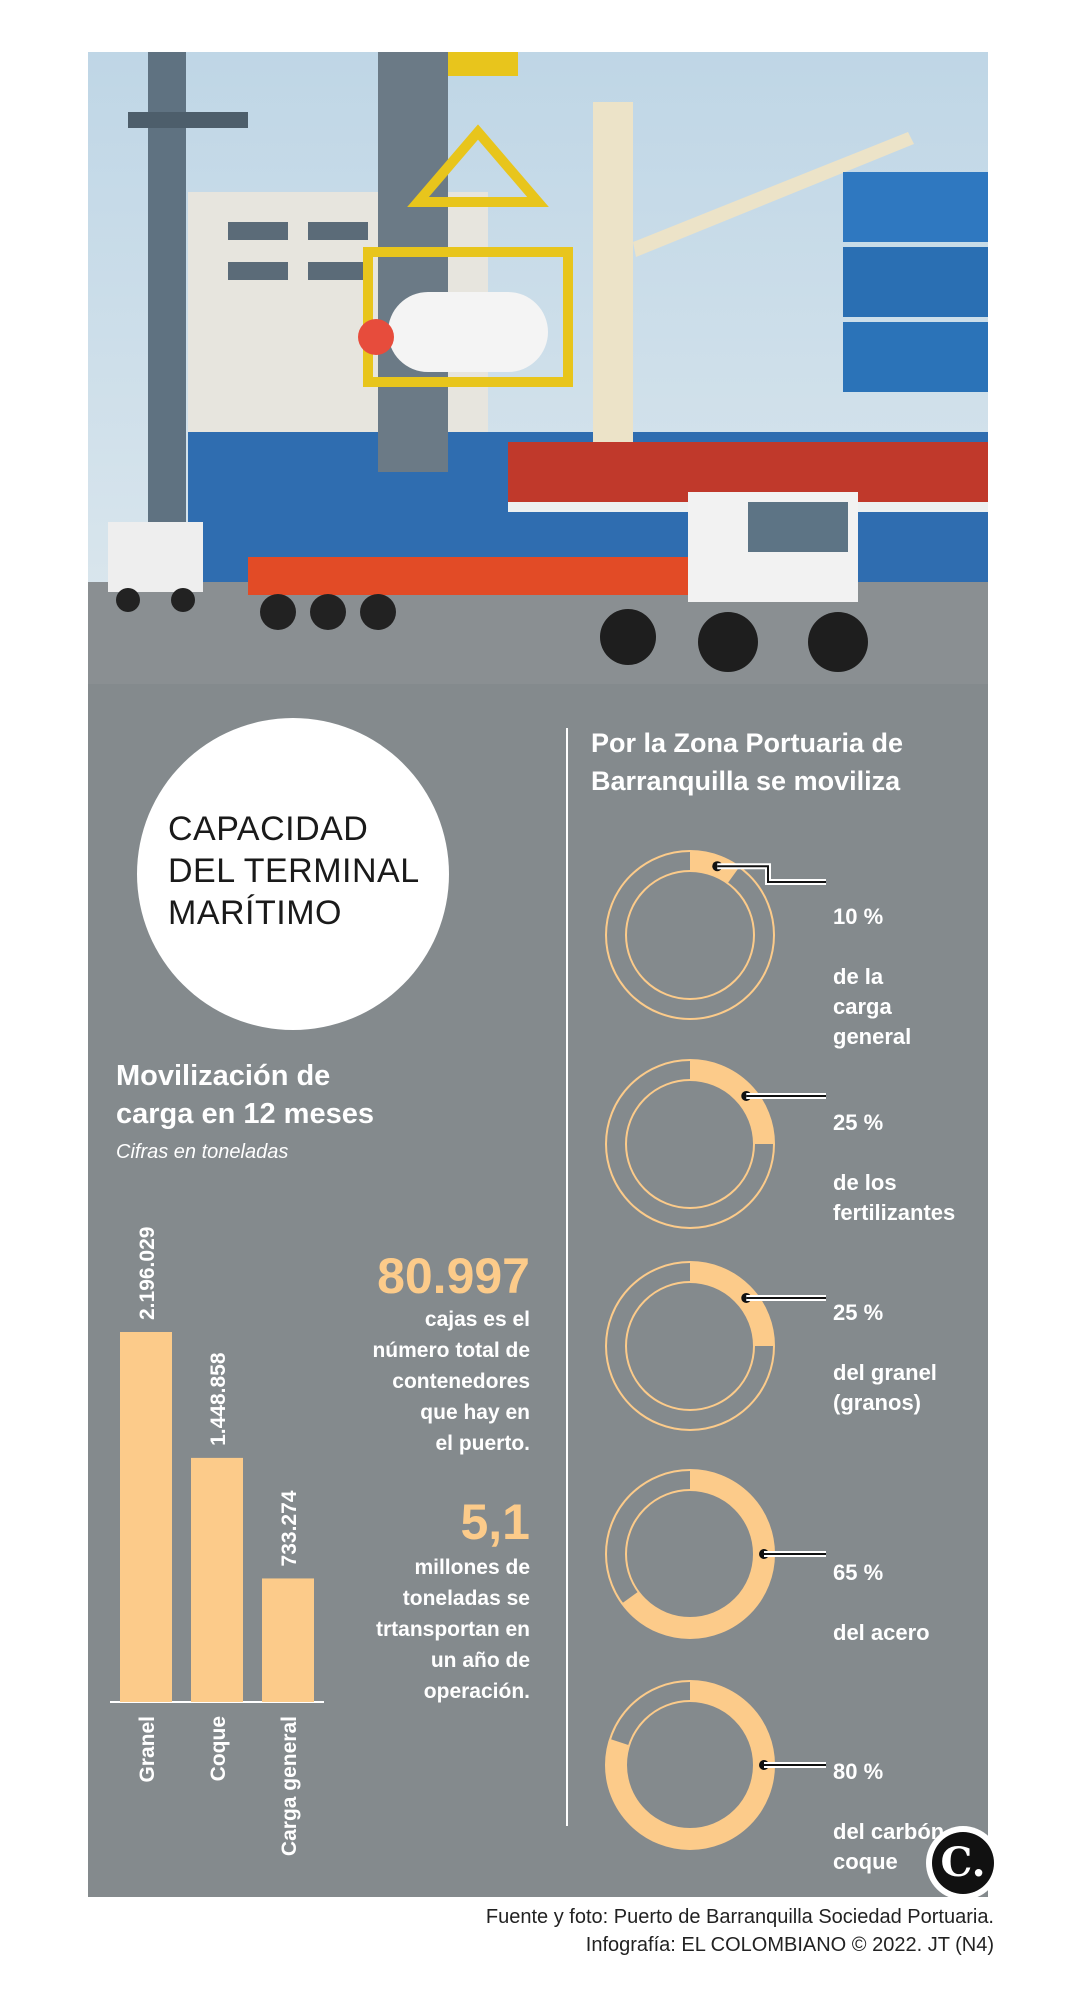 The width and height of the screenshot is (1068, 2000). Describe the element at coordinates (908, 1343) in the screenshot. I see `ring-label-3: 25 % del granel (granos)` at that location.